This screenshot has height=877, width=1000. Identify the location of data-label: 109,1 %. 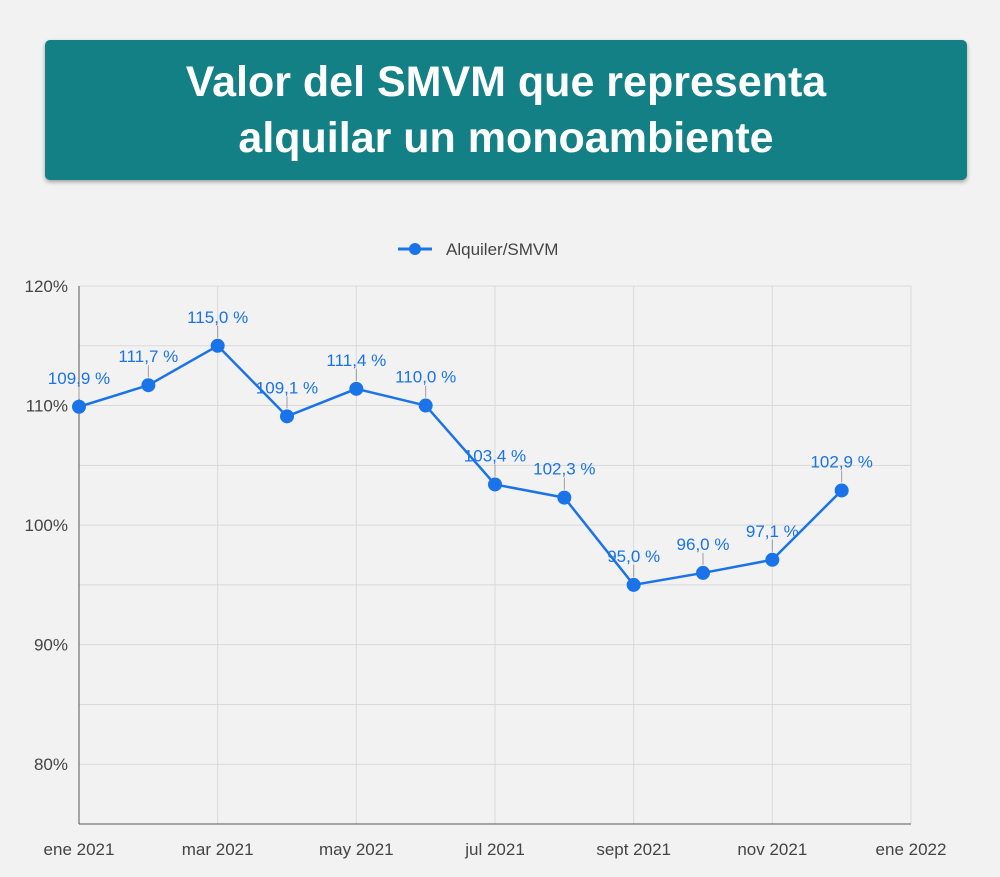
(287, 387).